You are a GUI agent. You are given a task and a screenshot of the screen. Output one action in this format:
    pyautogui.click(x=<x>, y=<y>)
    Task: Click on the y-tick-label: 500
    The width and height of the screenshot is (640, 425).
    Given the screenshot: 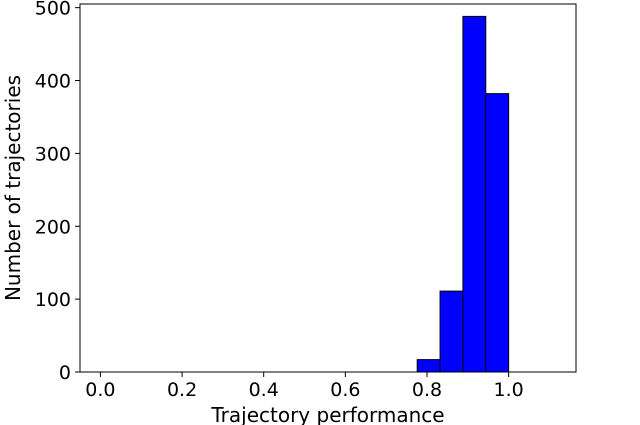 What is the action you would take?
    pyautogui.click(x=53, y=10)
    